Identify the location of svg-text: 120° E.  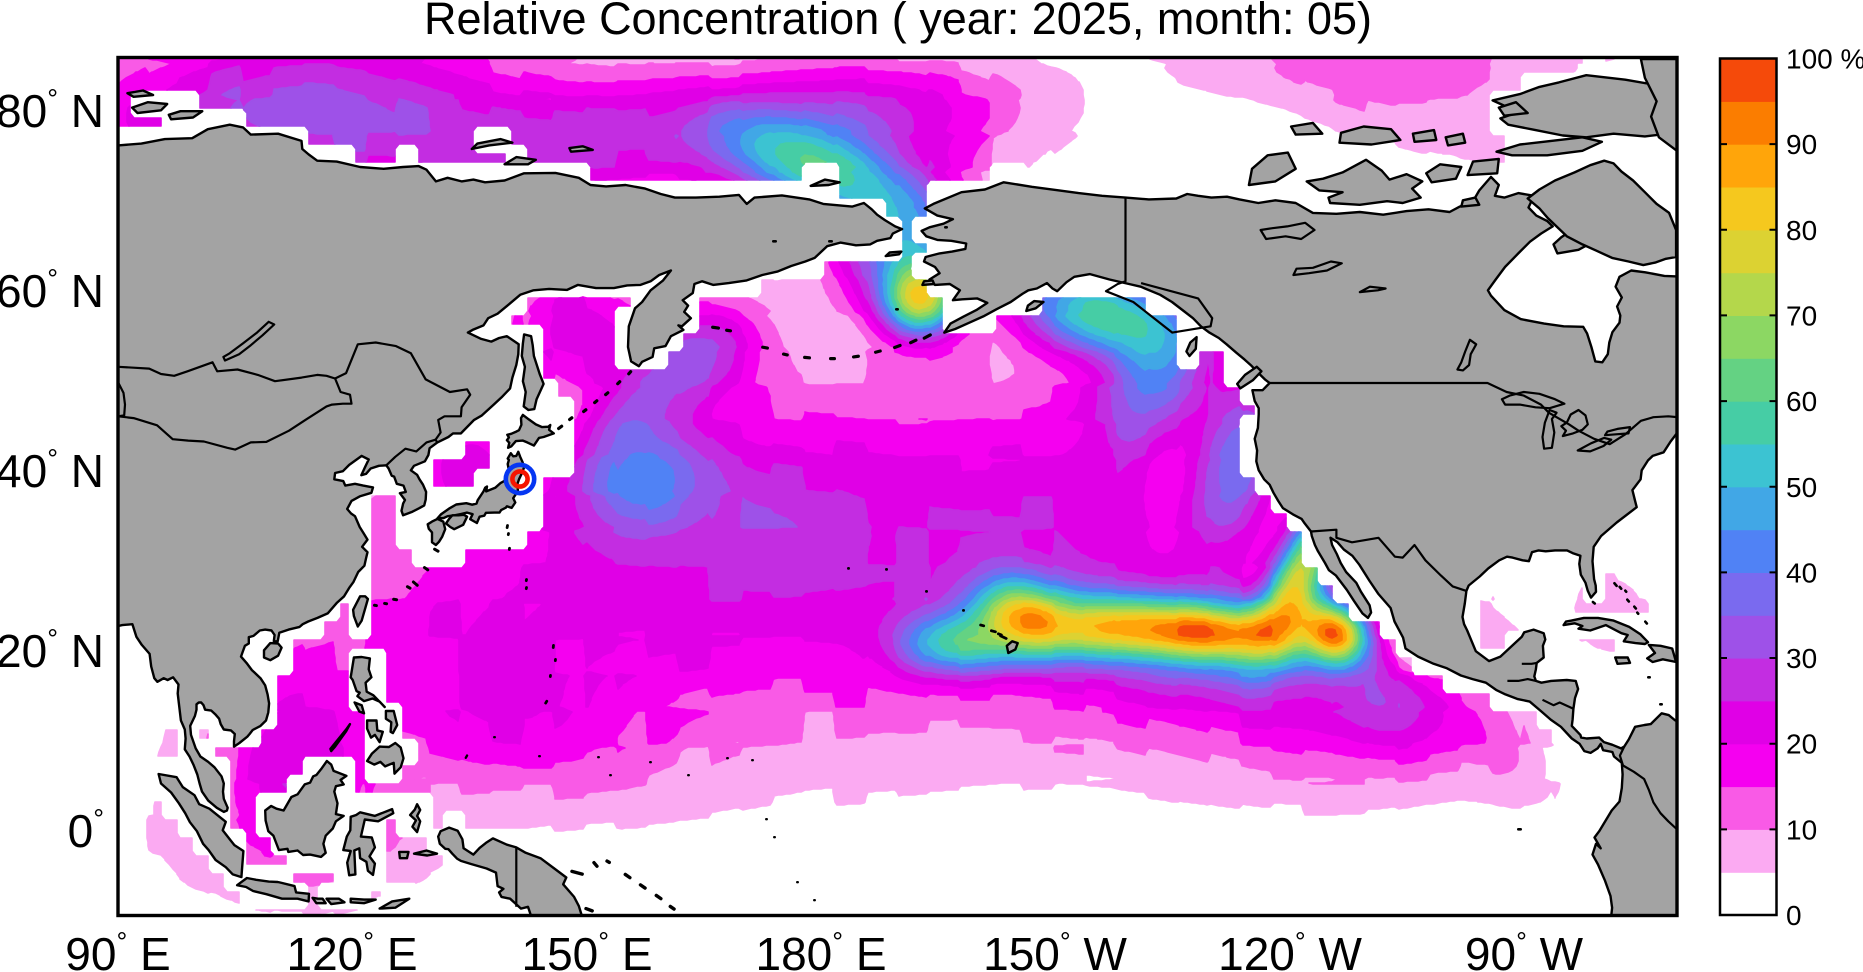
(351, 949).